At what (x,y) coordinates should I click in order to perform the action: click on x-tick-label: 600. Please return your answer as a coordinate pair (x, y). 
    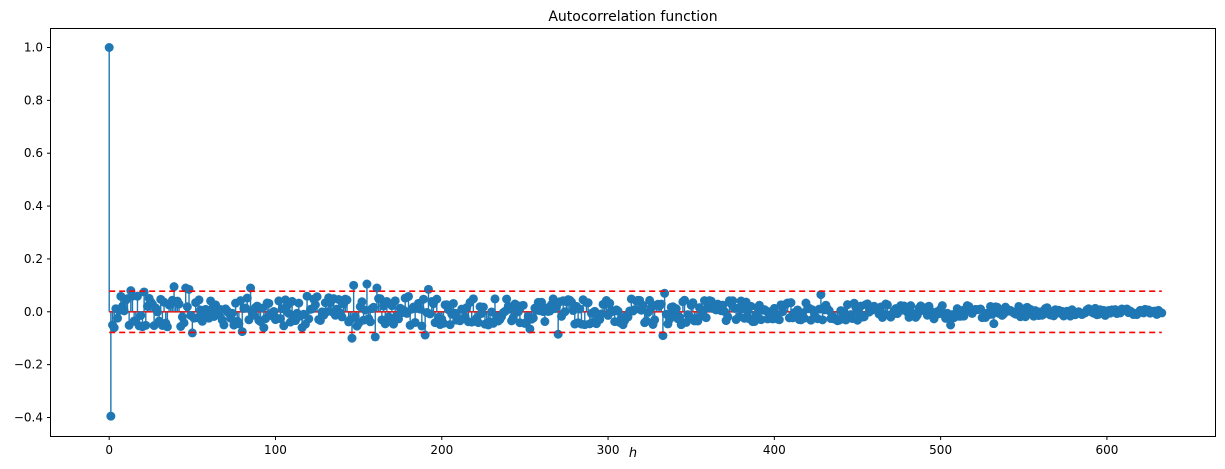
    Looking at the image, I should click on (1106, 450).